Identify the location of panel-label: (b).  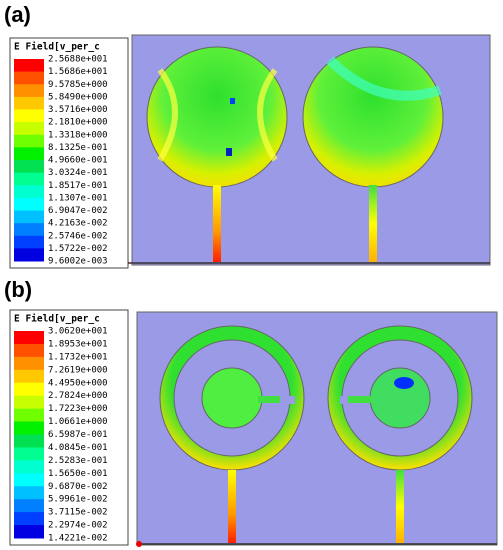
(18, 289).